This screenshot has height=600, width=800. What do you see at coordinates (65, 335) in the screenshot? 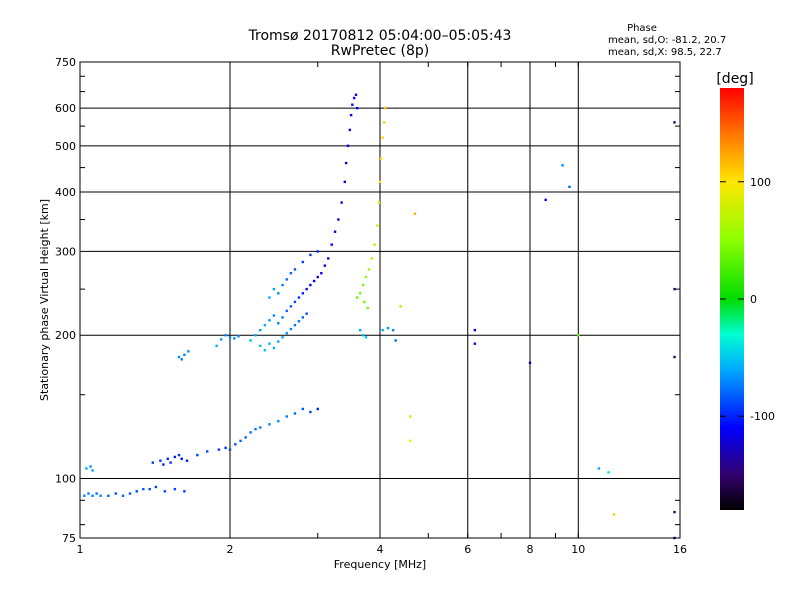
I see `y-tick-label: 200` at bounding box center [65, 335].